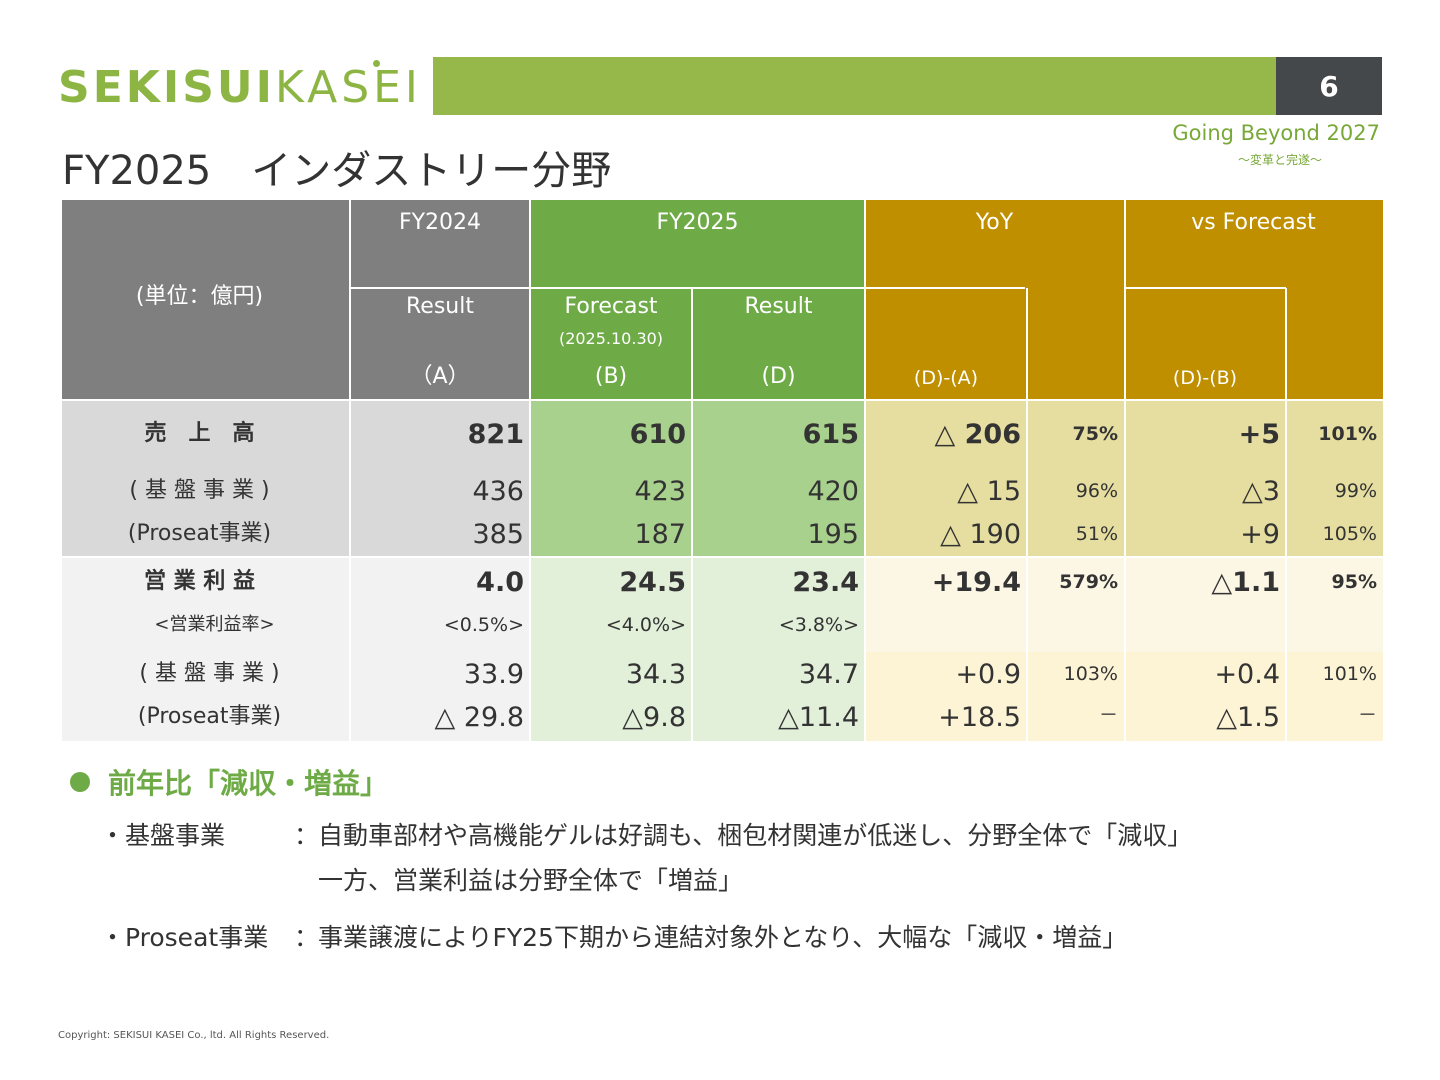 The image size is (1440, 1080). What do you see at coordinates (697, 300) in the screenshot?
I see `fy2025-header-cell` at bounding box center [697, 300].